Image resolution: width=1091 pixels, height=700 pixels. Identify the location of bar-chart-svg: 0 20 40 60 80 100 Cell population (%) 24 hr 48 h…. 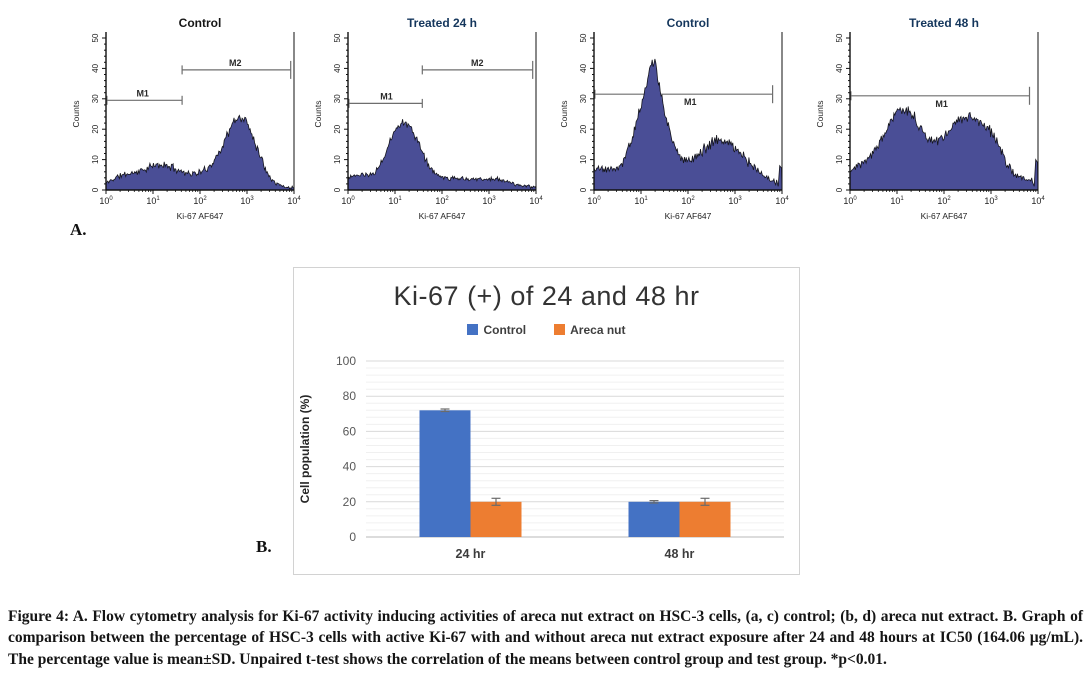
(541, 457).